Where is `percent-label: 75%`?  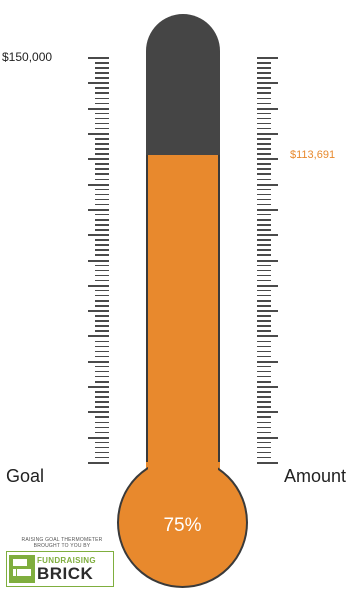
percent-label: 75% is located at coordinates (182, 525).